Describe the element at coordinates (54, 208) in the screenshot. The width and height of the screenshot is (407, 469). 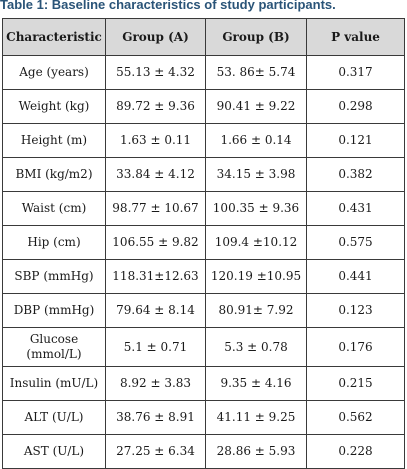
I see `cell-characteristic: Waist (cm)` at that location.